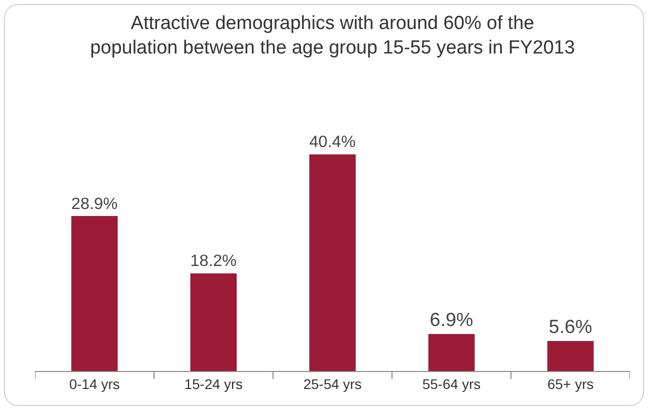  Describe the element at coordinates (213, 261) in the screenshot. I see `data-label: 18.2%` at that location.